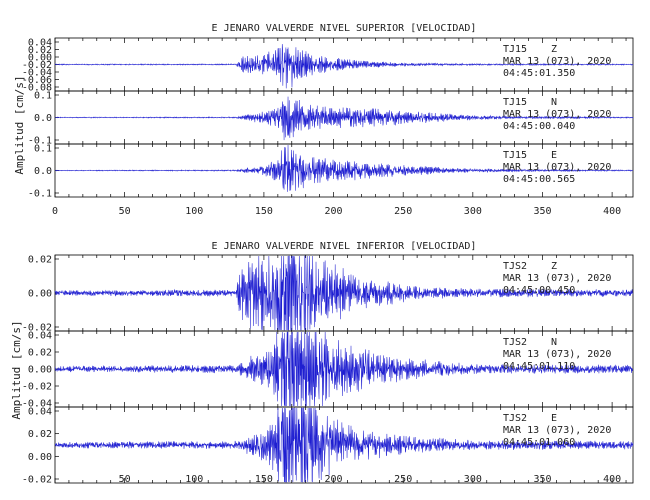 The image size is (650, 500). What do you see at coordinates (539, 126) in the screenshot?
I see `trace-time: 04:45:00.040` at bounding box center [539, 126].